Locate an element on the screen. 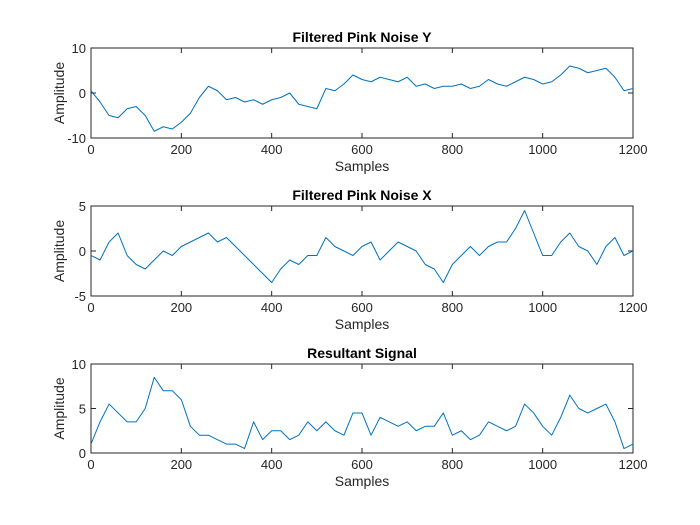 The image size is (700, 525). chart-title: Filtered Pink Noise X is located at coordinates (362, 195).